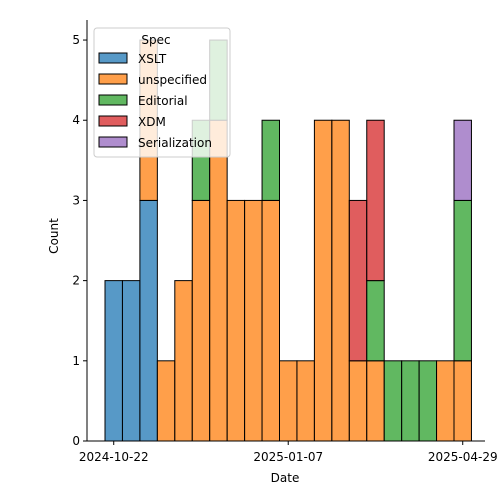  Describe the element at coordinates (76, 120) in the screenshot. I see `y-tick-label: 4` at that location.